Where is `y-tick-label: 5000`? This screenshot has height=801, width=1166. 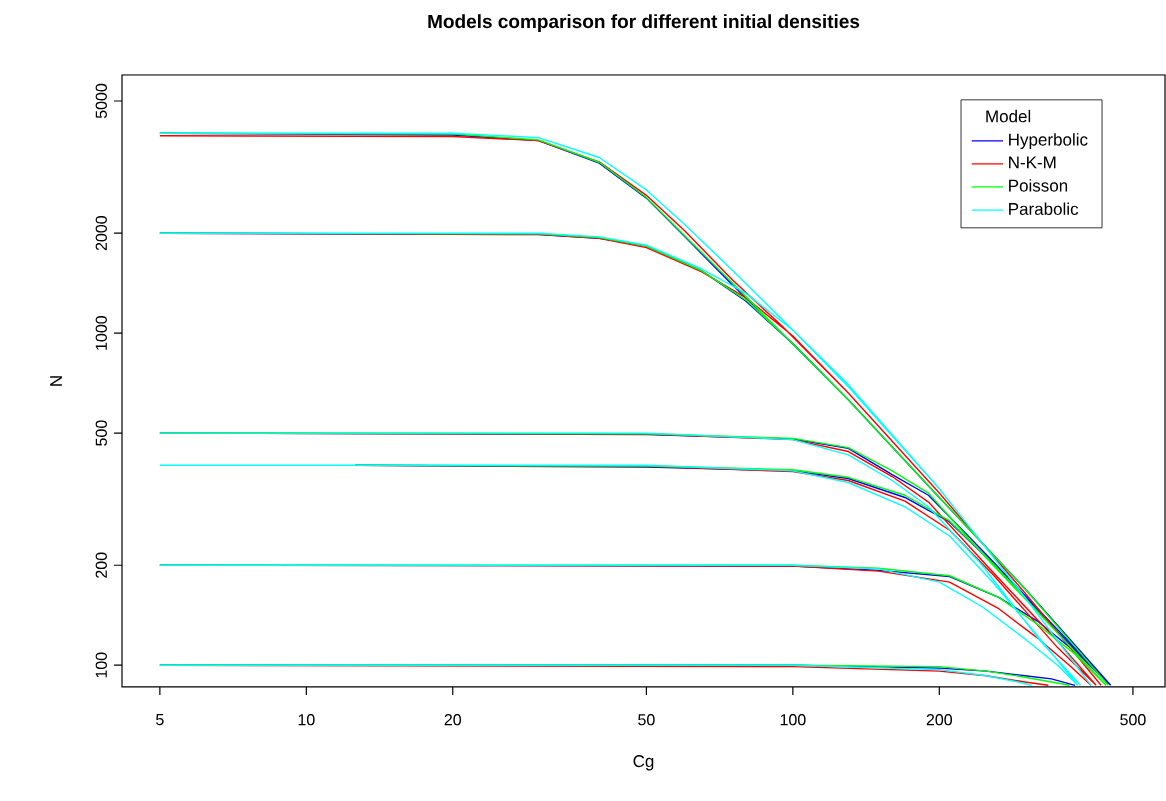 y-tick-label: 5000 is located at coordinates (101, 101).